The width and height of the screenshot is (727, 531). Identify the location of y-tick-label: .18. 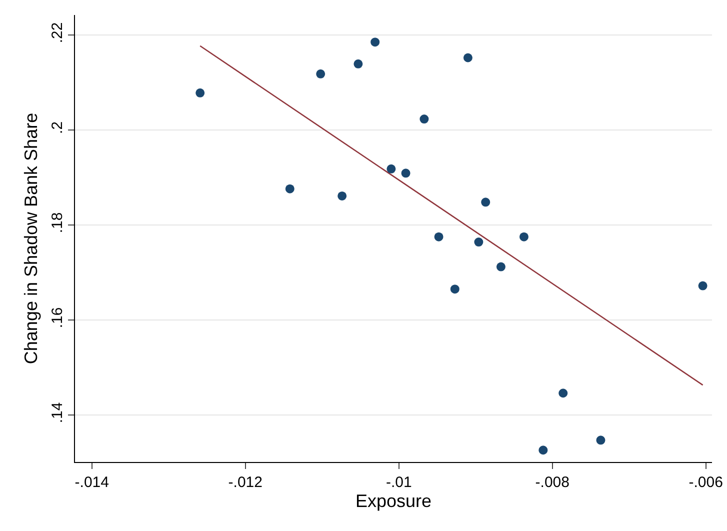
(57, 223).